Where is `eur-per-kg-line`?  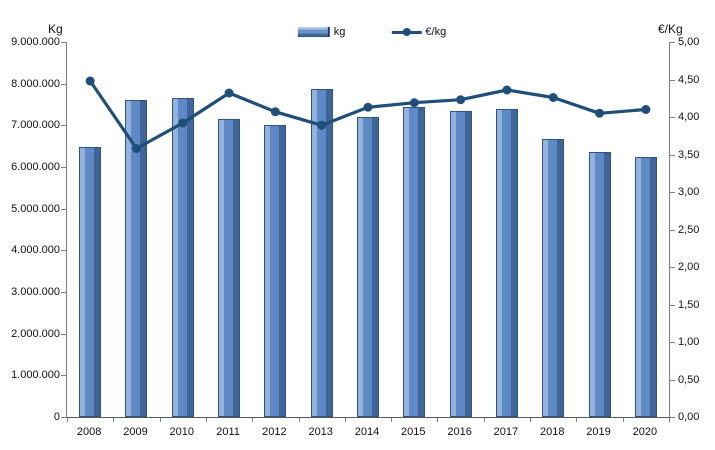 eur-per-kg-line is located at coordinates (367, 115).